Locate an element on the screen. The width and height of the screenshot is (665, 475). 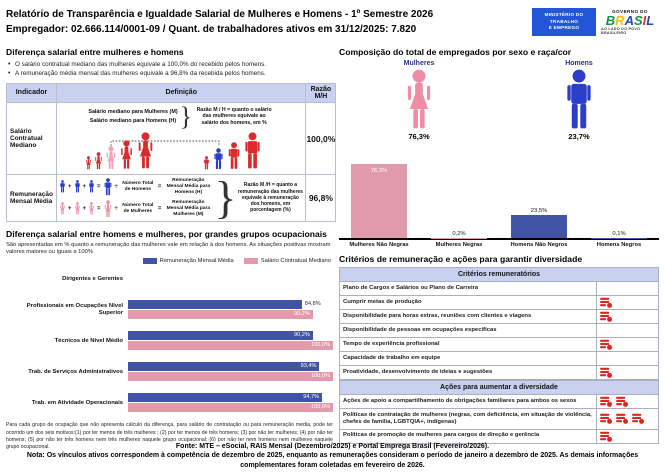
action-check-icons is located at coordinates (627, 401).